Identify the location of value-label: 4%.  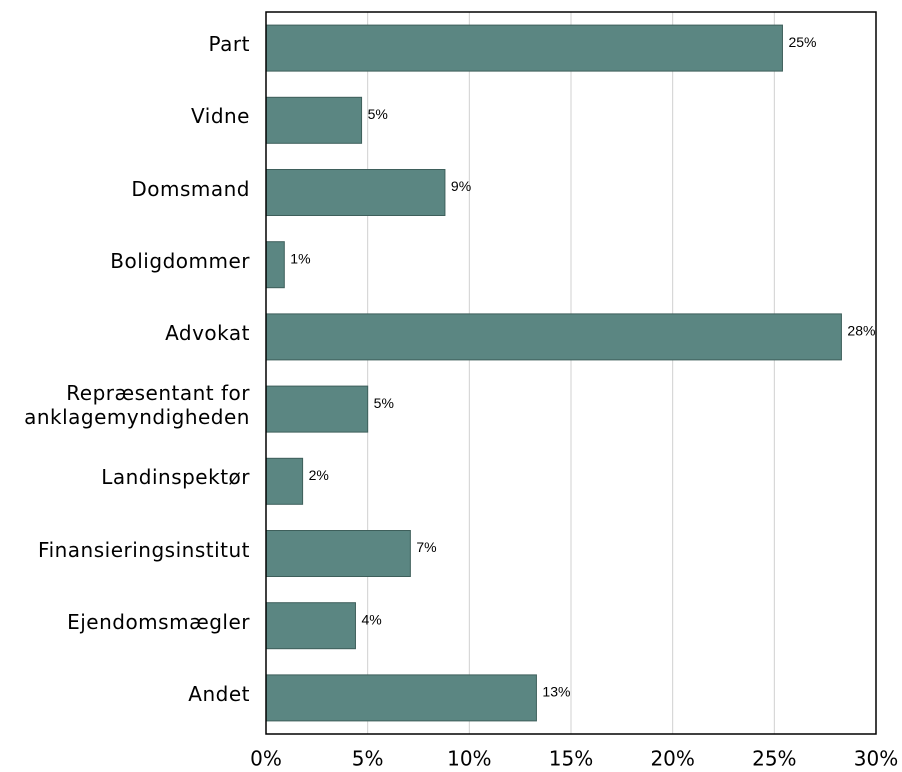
(371, 619).